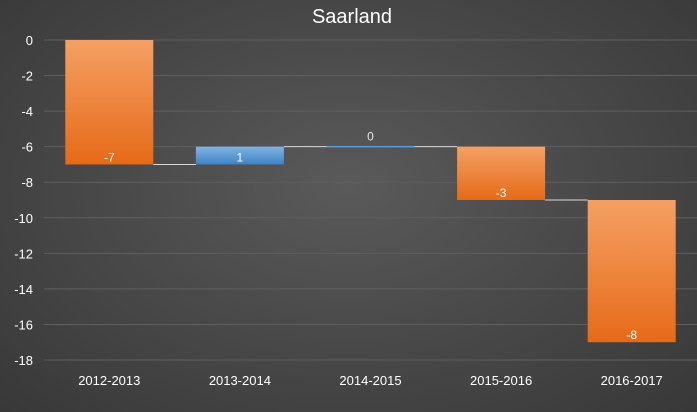 The image size is (697, 412). I want to click on bar-2015-2016, so click(501, 173).